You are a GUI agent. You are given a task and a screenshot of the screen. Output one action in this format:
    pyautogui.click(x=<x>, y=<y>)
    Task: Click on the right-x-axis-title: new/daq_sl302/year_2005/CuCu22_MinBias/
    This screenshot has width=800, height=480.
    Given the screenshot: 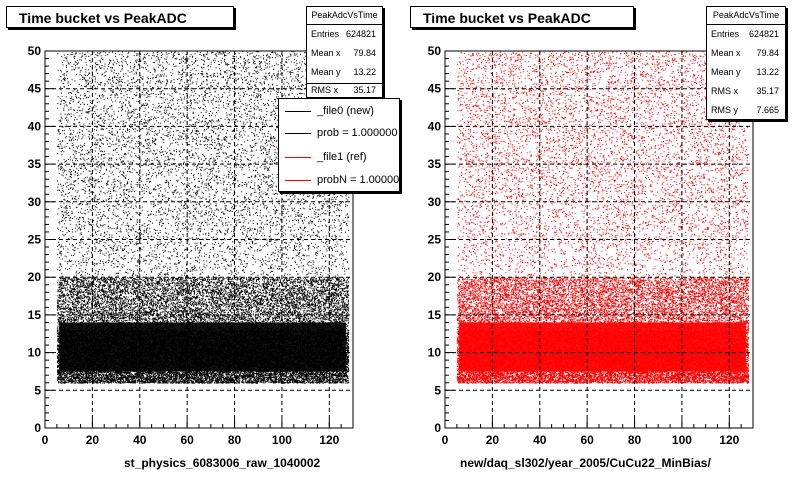 What is the action you would take?
    pyautogui.click(x=585, y=463)
    